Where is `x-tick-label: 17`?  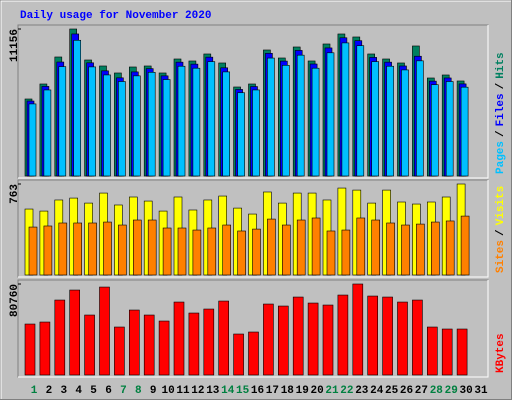
x-tick-label: 17 is located at coordinates (272, 391).